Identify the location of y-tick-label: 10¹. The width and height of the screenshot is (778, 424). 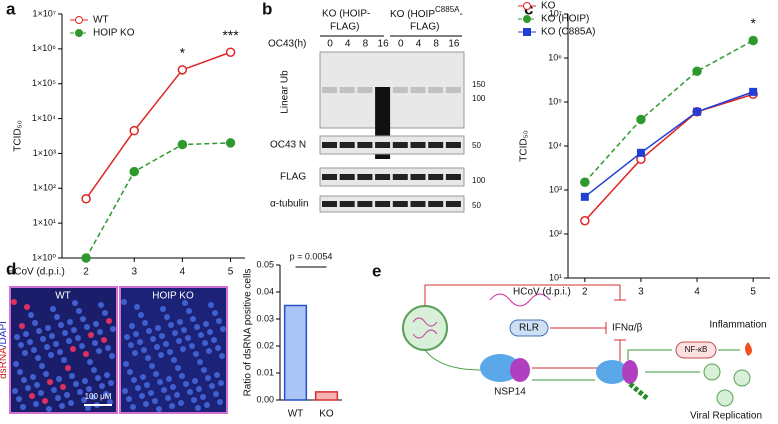
(555, 277).